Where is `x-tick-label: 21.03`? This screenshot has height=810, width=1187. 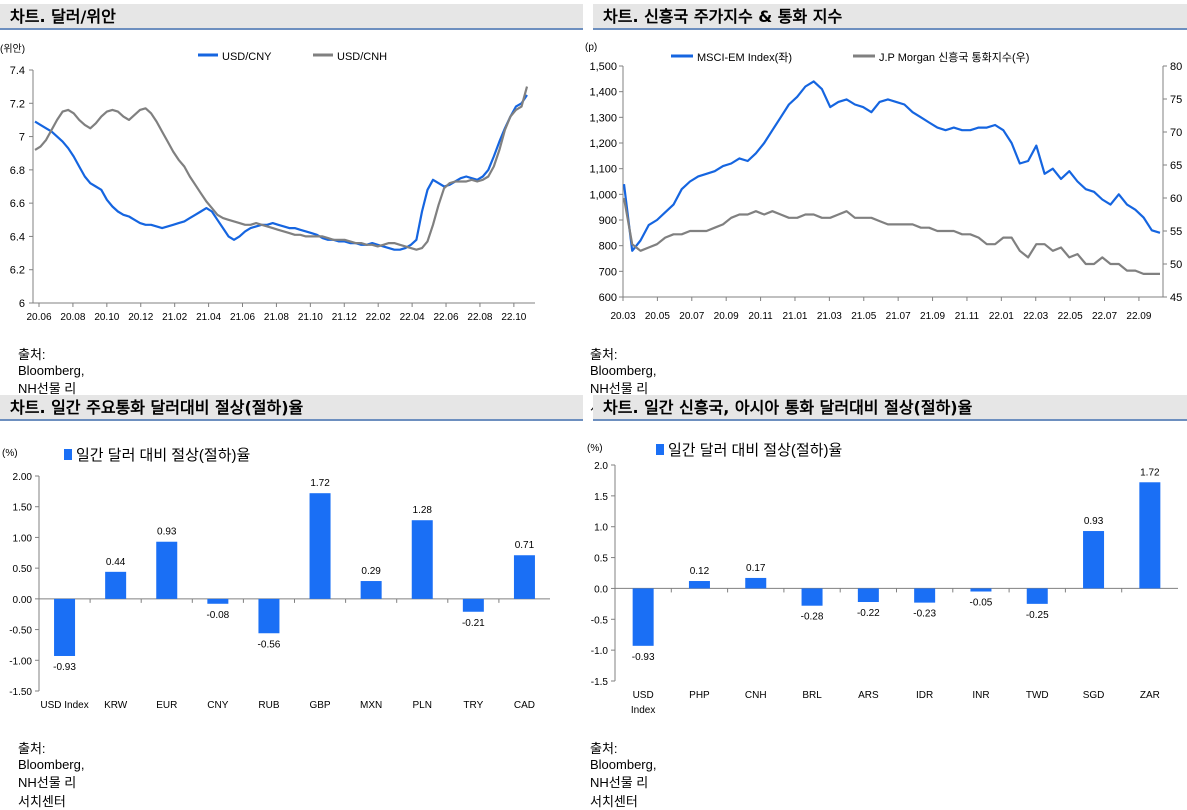
x-tick-label: 21.03 is located at coordinates (829, 316).